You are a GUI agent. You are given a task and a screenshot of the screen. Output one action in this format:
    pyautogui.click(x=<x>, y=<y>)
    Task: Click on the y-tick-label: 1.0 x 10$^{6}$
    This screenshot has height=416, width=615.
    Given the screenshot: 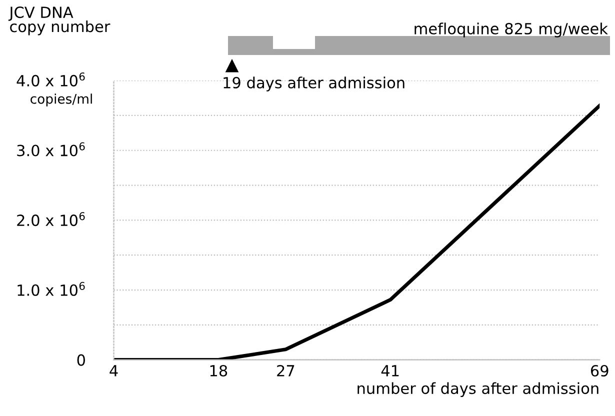 What is the action you would take?
    pyautogui.click(x=51, y=289)
    